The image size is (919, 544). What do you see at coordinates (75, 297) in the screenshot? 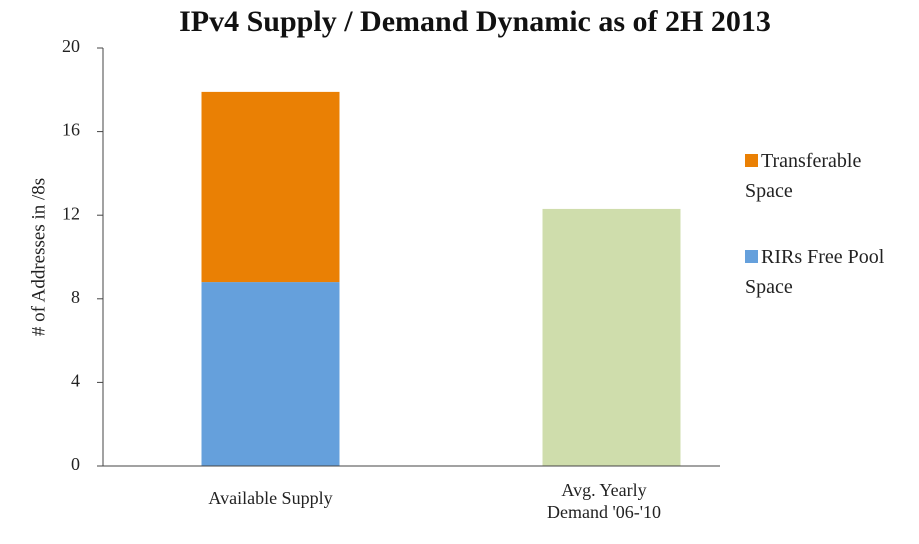
I see `y-tick-label: 8` at bounding box center [75, 297].